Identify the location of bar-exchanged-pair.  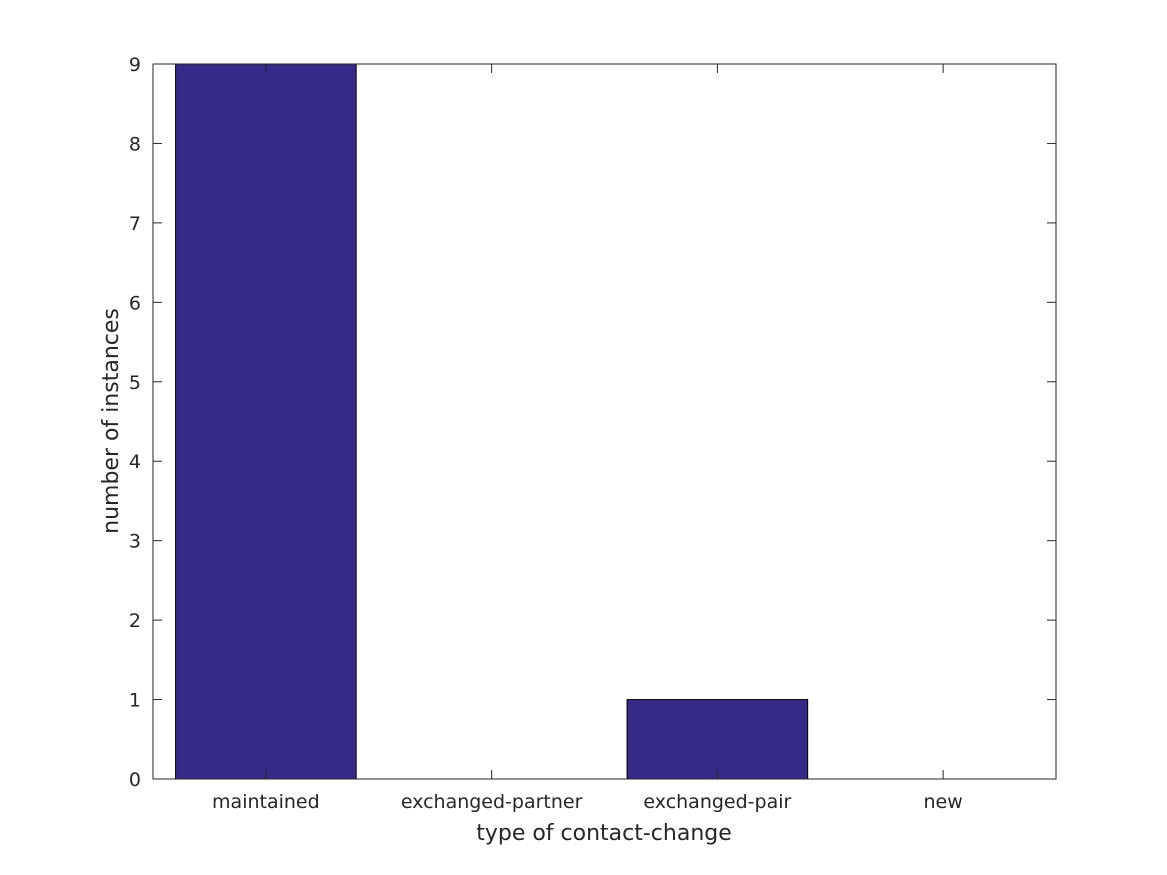
(717, 739).